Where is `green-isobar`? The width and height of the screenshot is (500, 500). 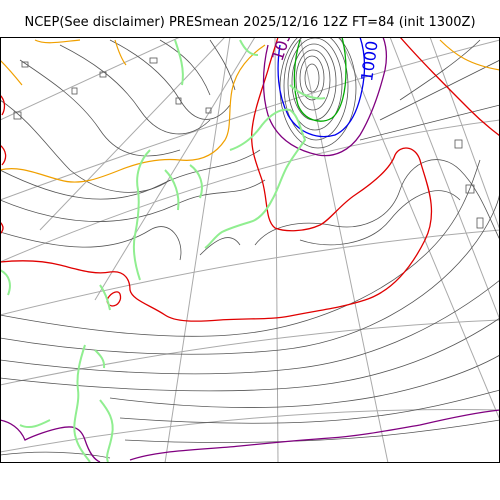
green-isobar is located at coordinates (320, 79).